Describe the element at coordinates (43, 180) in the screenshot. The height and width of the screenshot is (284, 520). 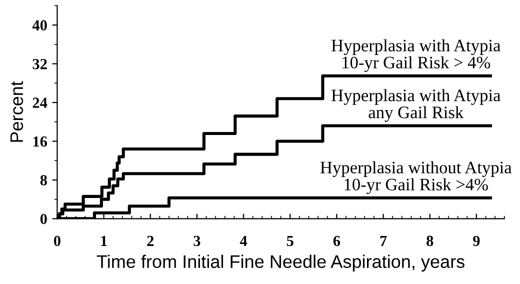
I see `y-tick-label: 8` at that location.